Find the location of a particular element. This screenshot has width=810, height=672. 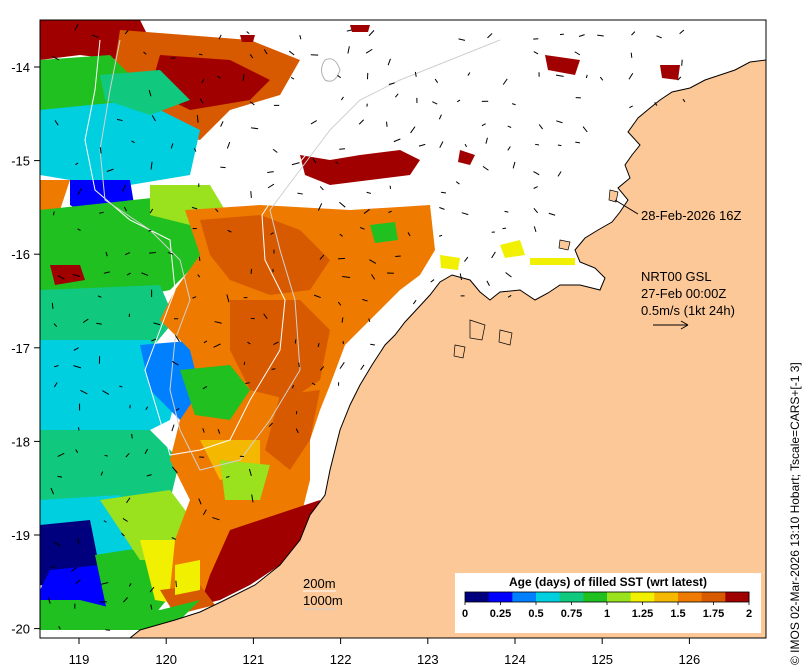

colorbar-tick-label: 0.5 is located at coordinates (535, 614).